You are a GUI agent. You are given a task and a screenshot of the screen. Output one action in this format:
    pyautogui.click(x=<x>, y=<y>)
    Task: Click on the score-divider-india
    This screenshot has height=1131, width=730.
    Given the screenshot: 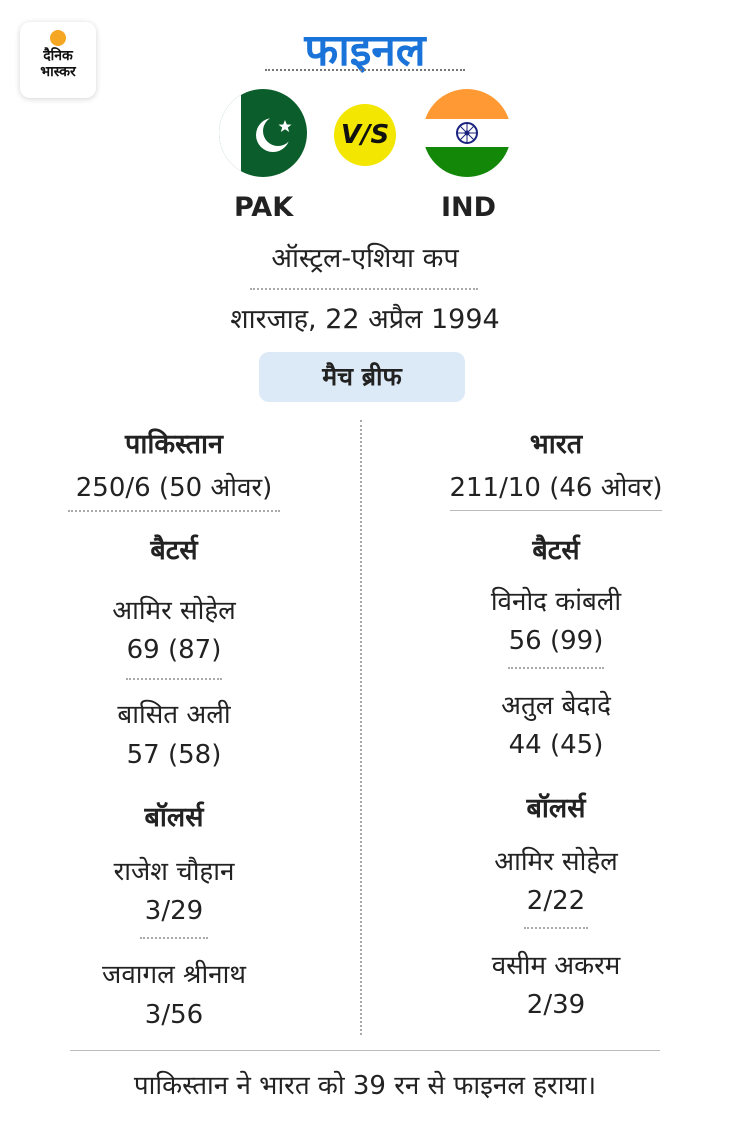 What is the action you would take?
    pyautogui.click(x=556, y=510)
    